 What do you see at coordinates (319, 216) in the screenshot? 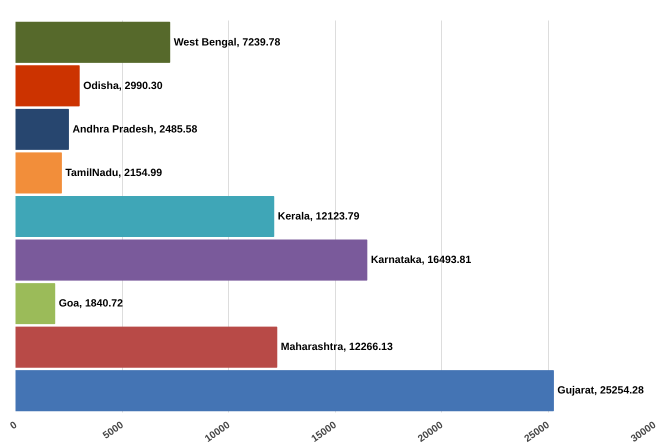
I see `data-label: Kerala, 12123.79` at bounding box center [319, 216].